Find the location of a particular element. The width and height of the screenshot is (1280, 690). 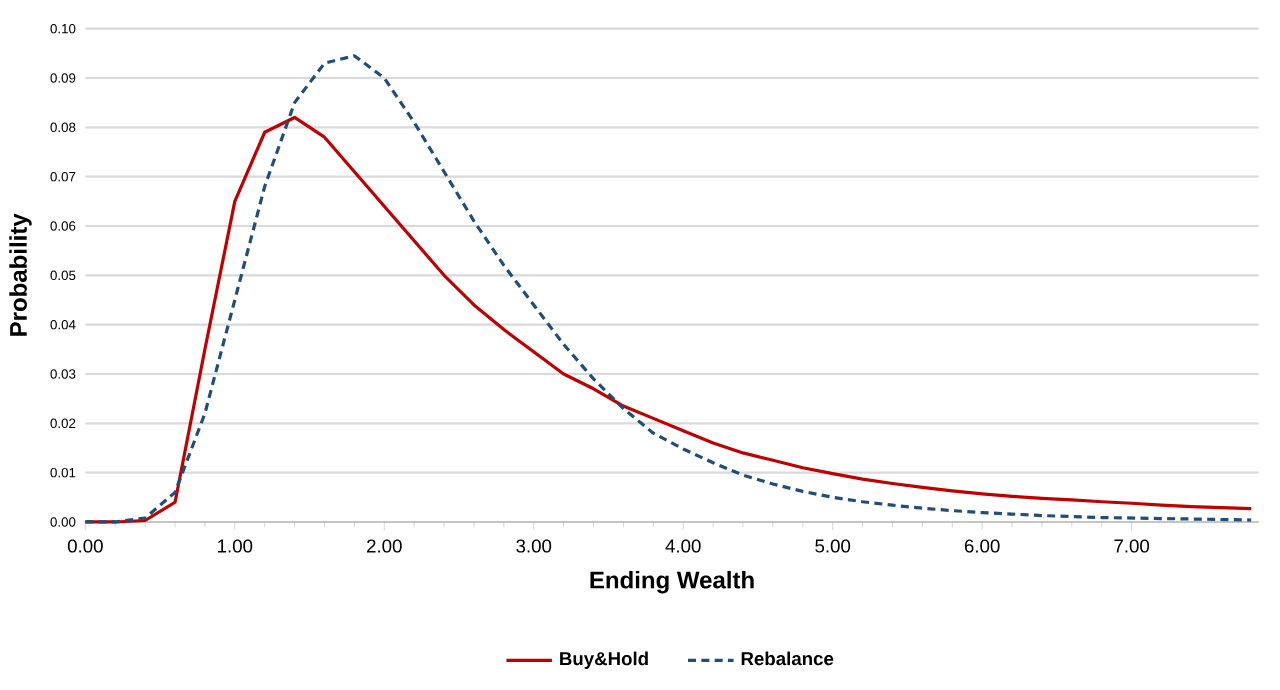

x-tick-label: 3.00 is located at coordinates (534, 546).